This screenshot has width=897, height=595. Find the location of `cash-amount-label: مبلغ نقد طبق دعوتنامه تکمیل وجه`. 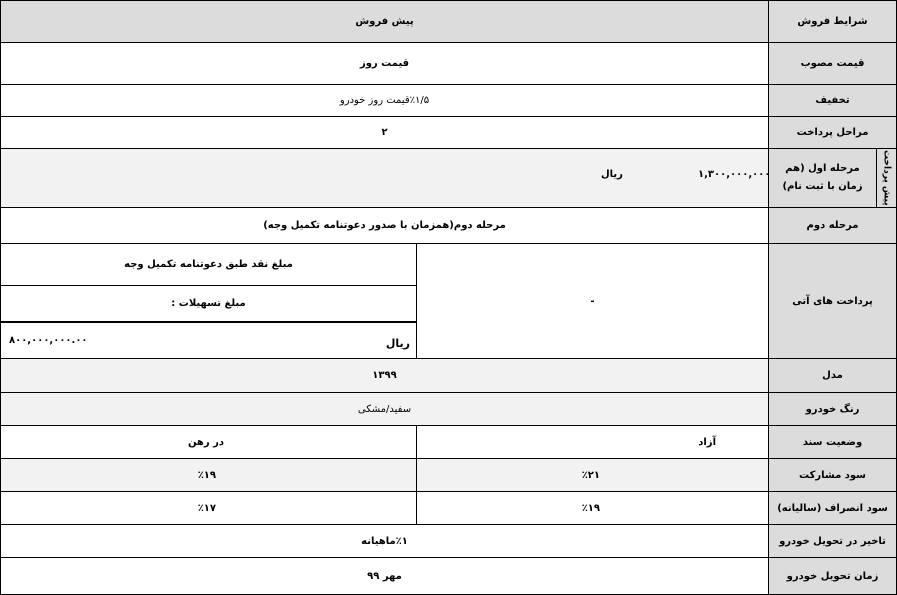

cash-amount-label: مبلغ نقد طبق دعوتنامه تکمیل وجه is located at coordinates (208, 264).